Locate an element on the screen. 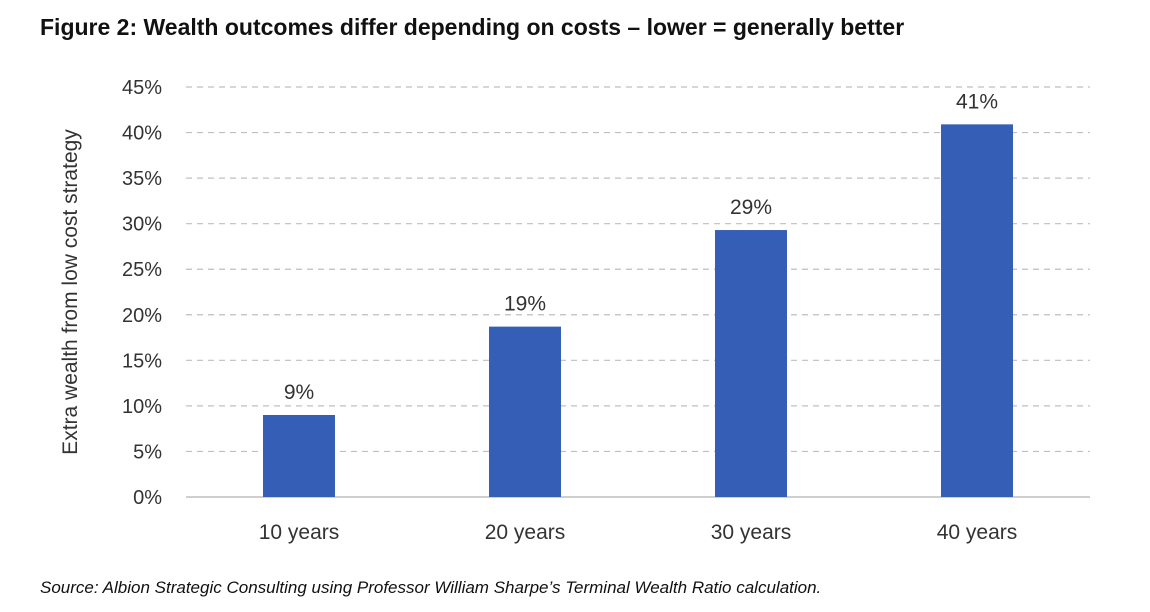  y-tick-label: 30% is located at coordinates (142, 225).